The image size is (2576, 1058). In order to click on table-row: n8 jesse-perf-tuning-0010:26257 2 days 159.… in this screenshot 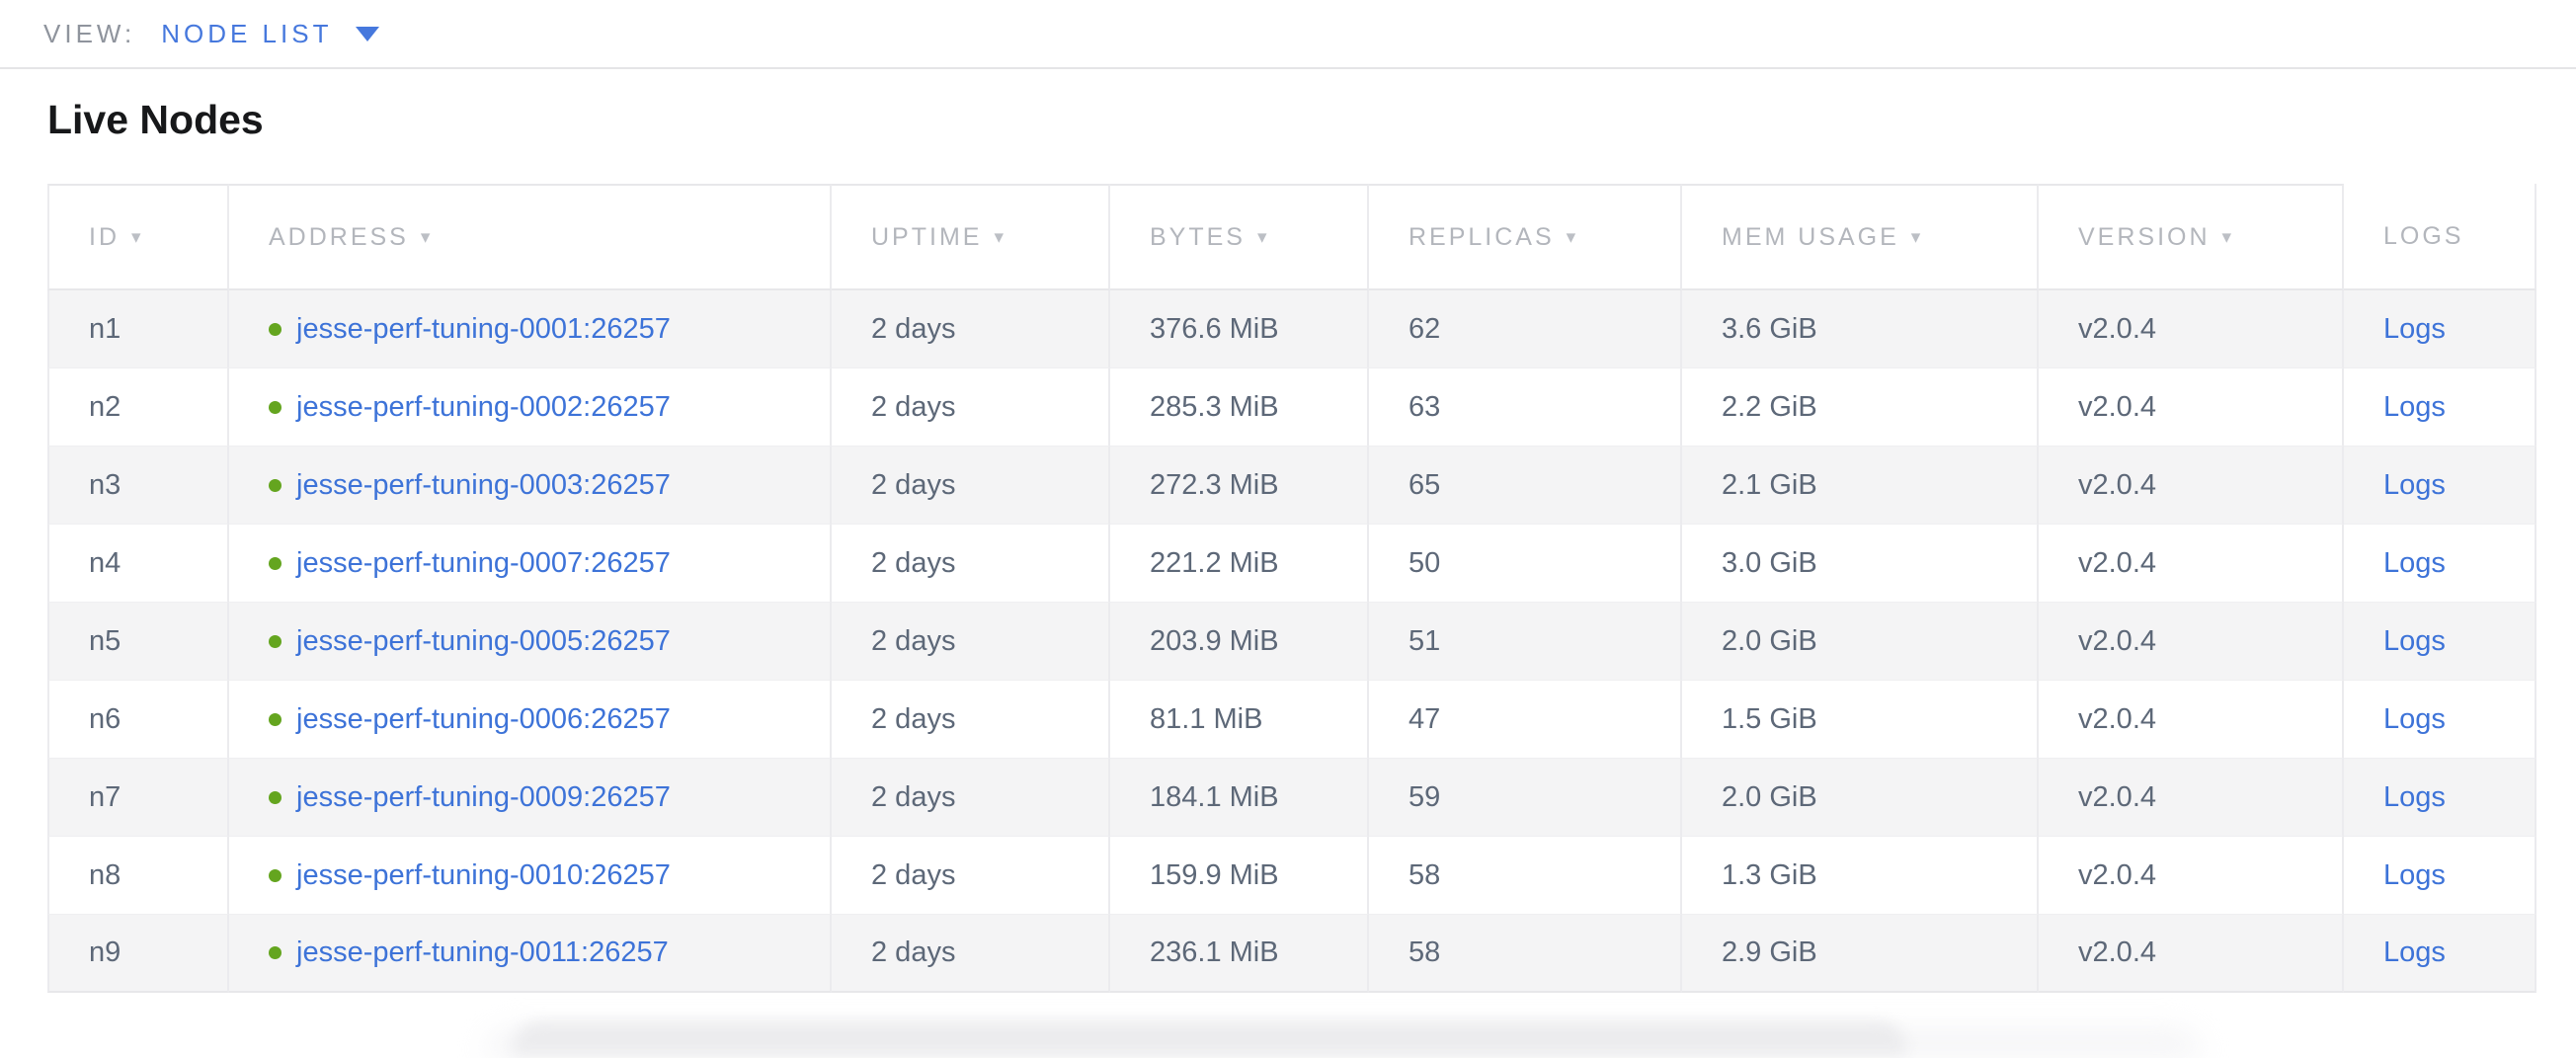, I will do `click(1291, 876)`.